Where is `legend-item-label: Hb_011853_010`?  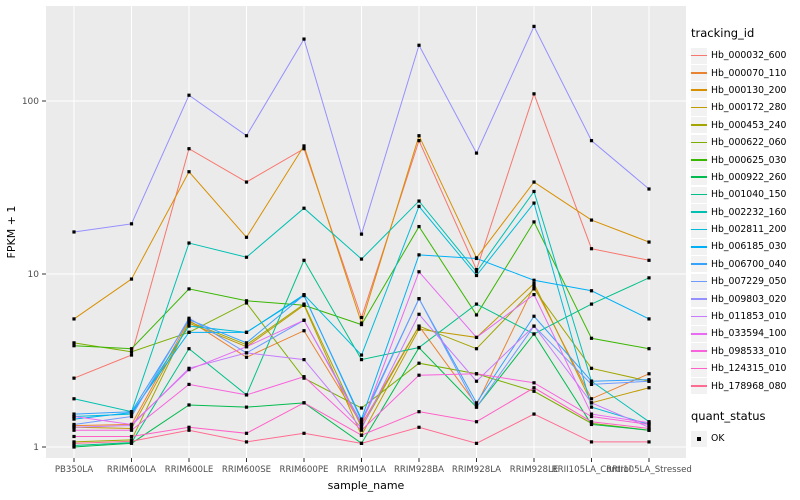
legend-item-label: Hb_011853_010 is located at coordinates (749, 317).